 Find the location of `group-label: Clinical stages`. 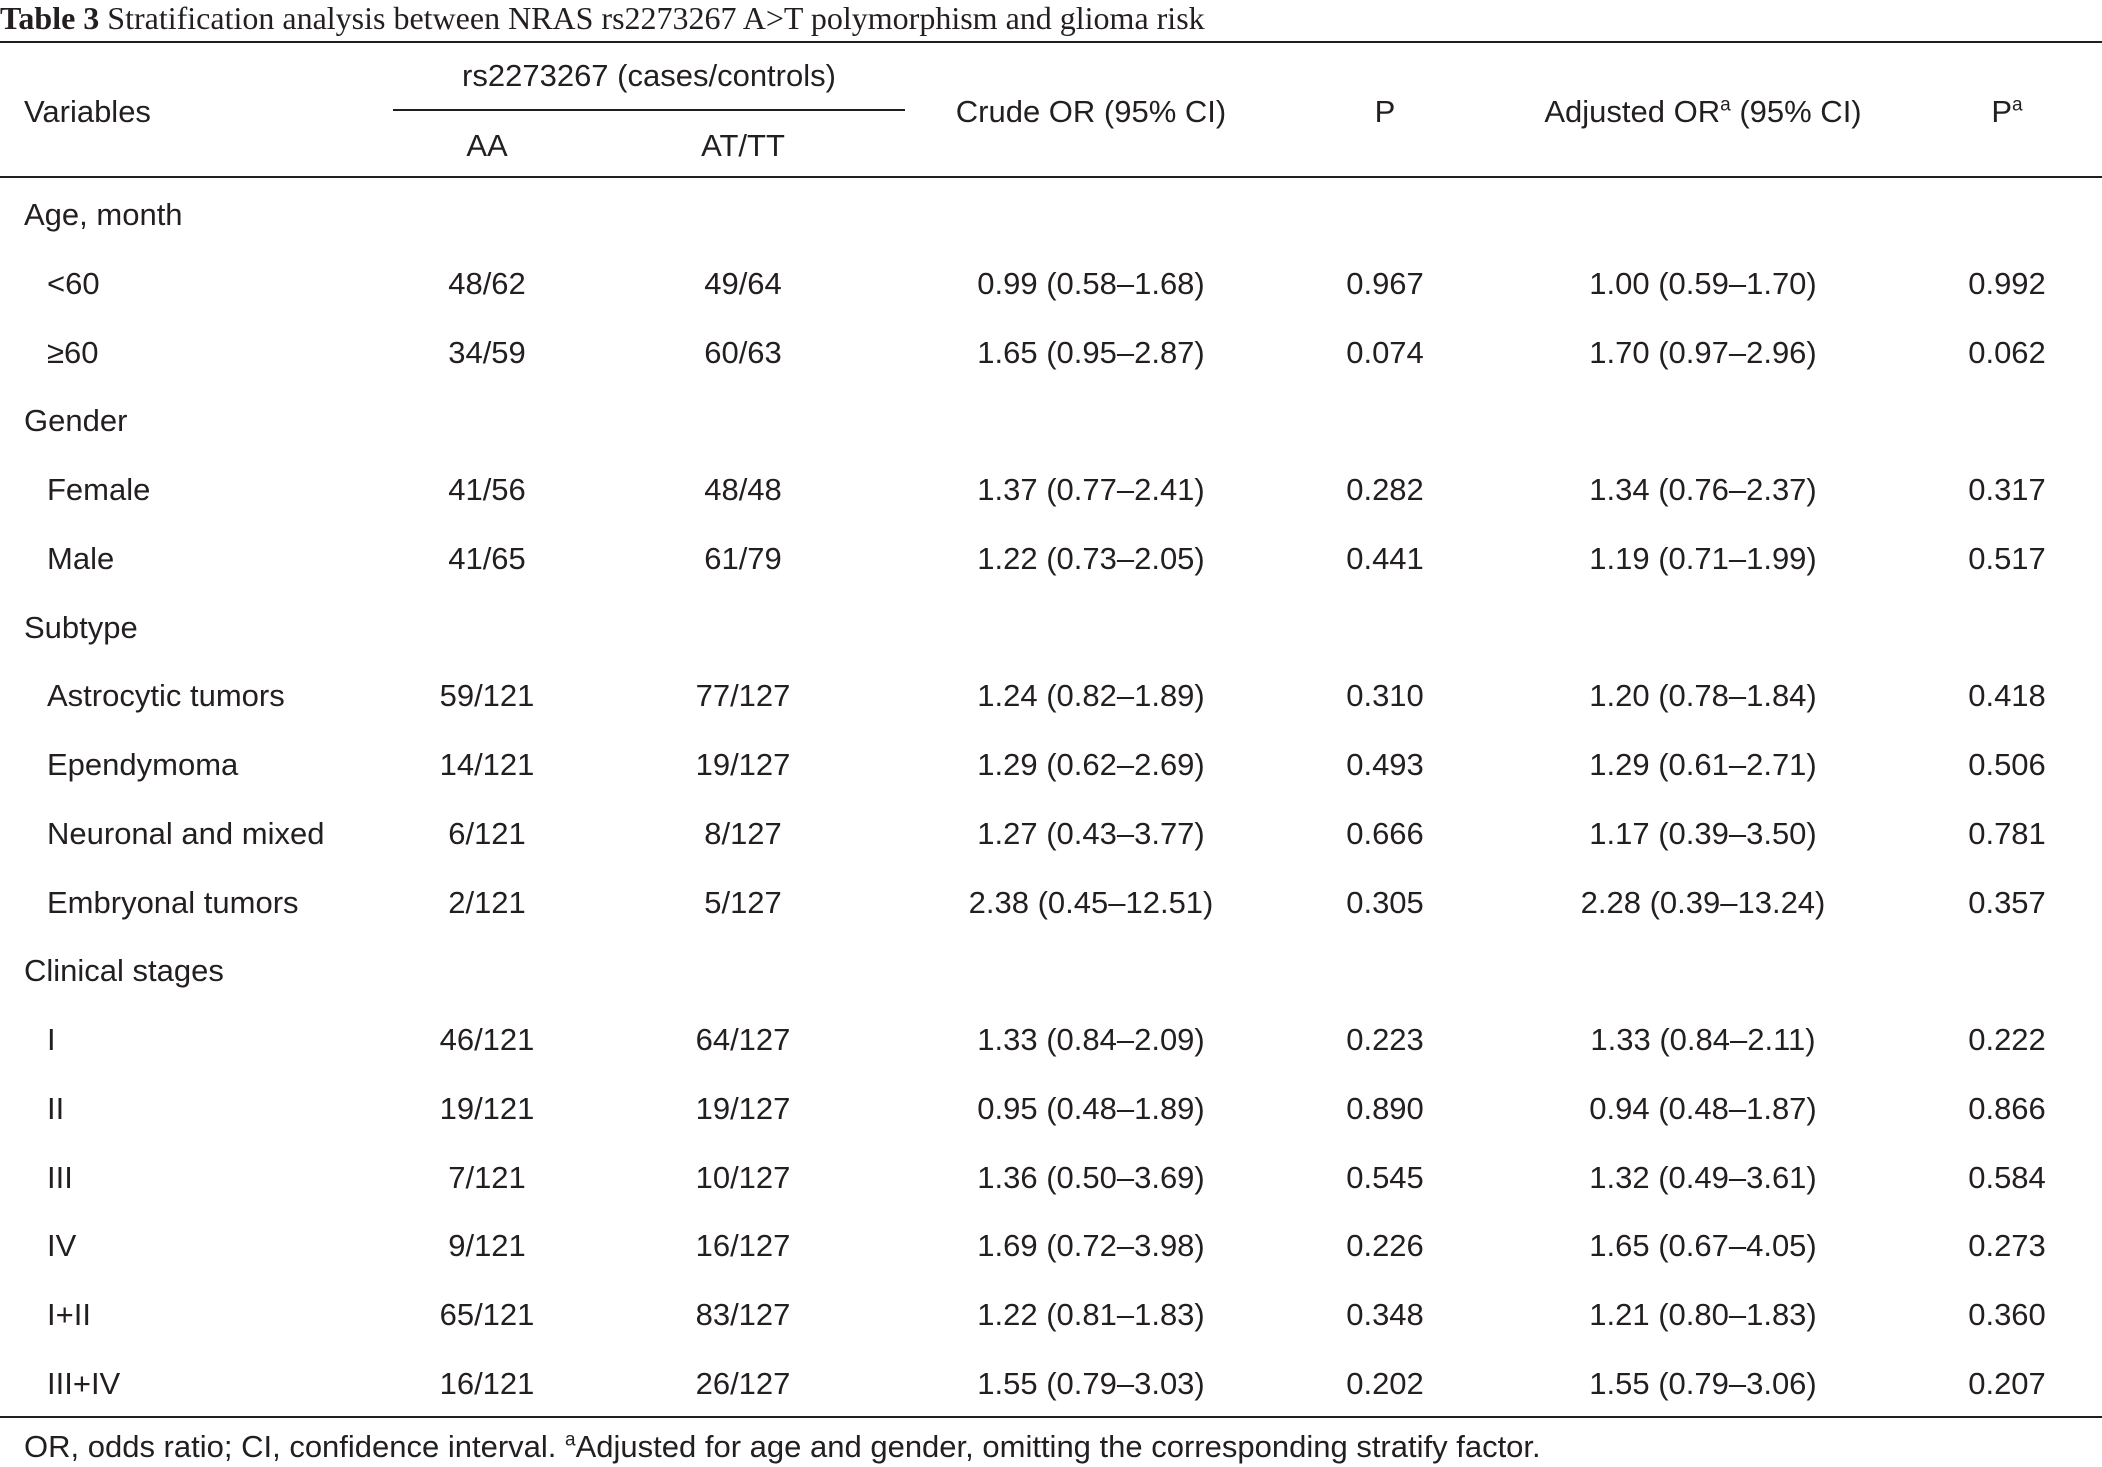

group-label: Clinical stages is located at coordinates (124, 970).